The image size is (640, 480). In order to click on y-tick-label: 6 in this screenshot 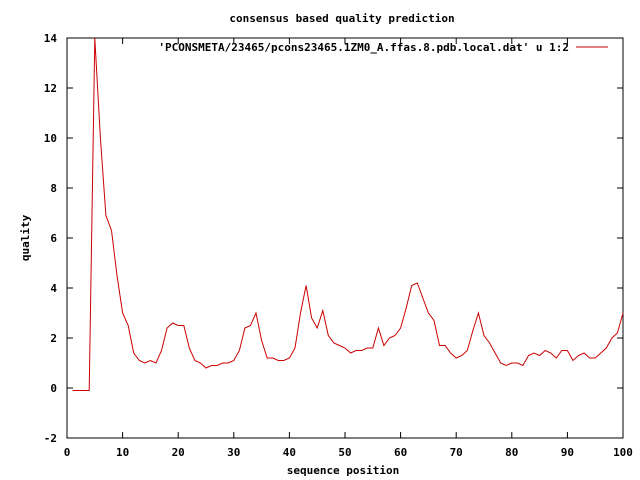, I will do `click(53, 238)`.